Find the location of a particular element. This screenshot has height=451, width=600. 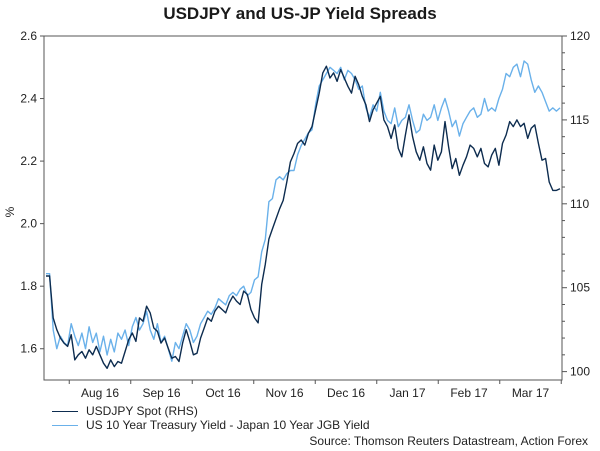

left-tick-label: 1.8 is located at coordinates (28, 286).